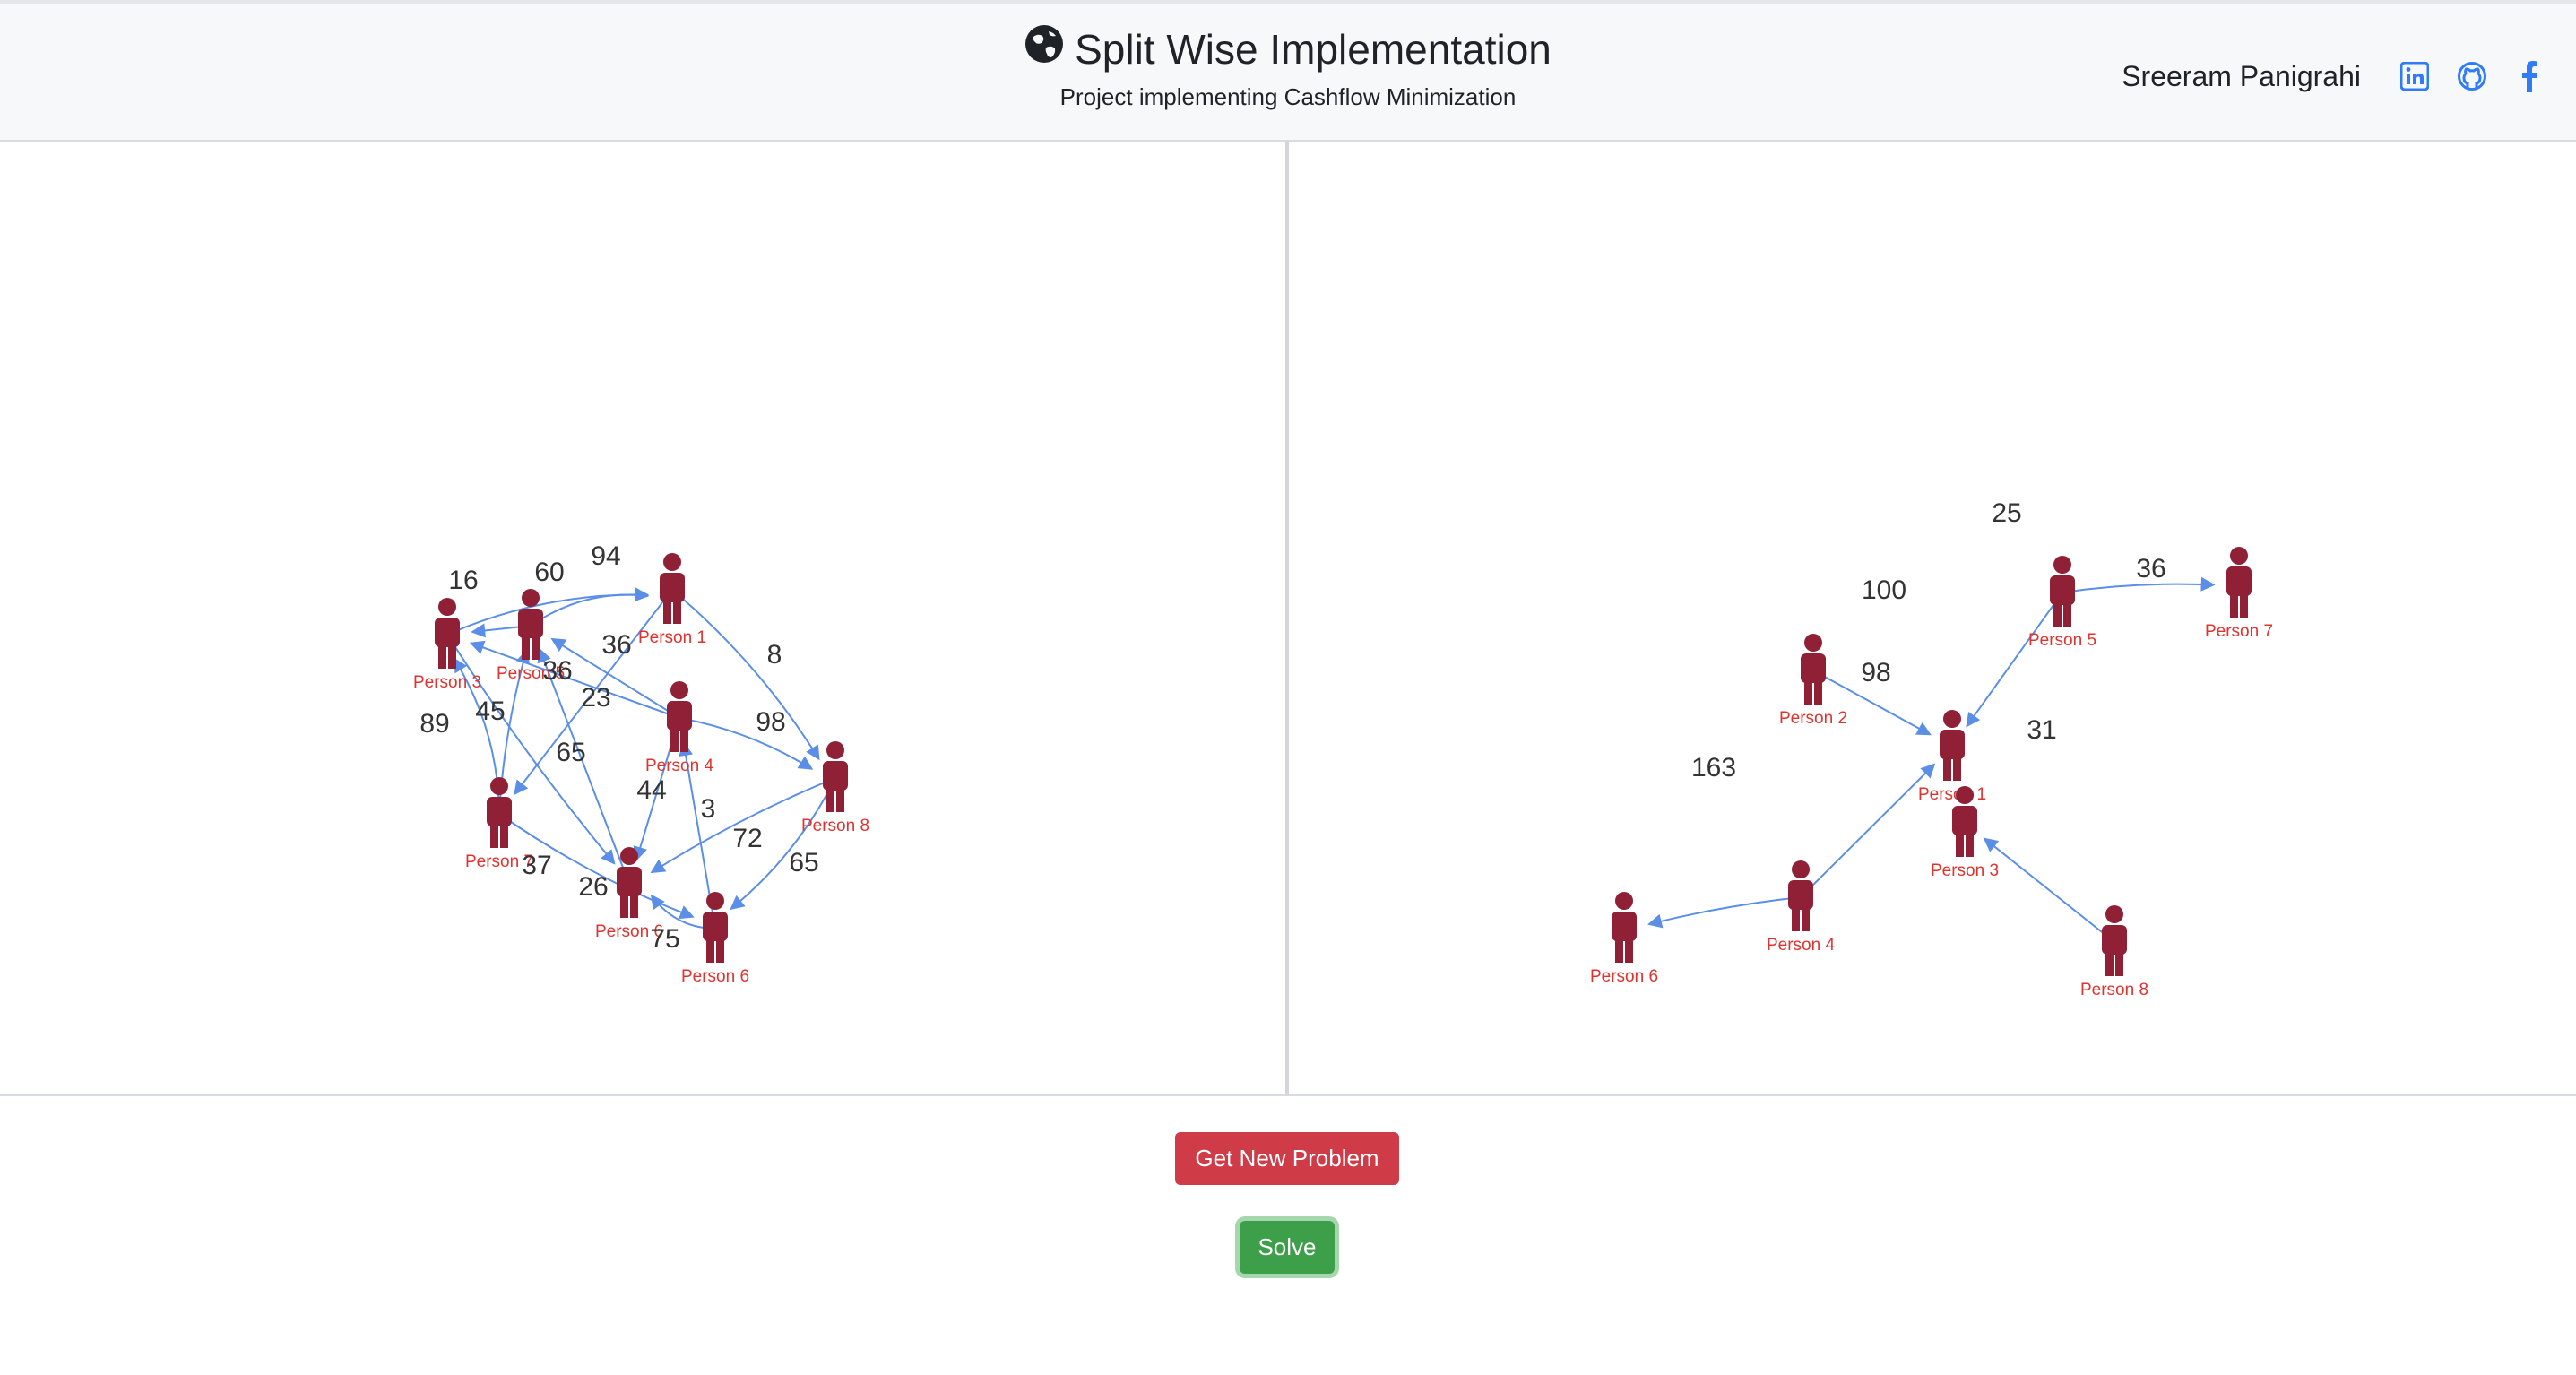  I want to click on solve-button: Solve, so click(1287, 1247).